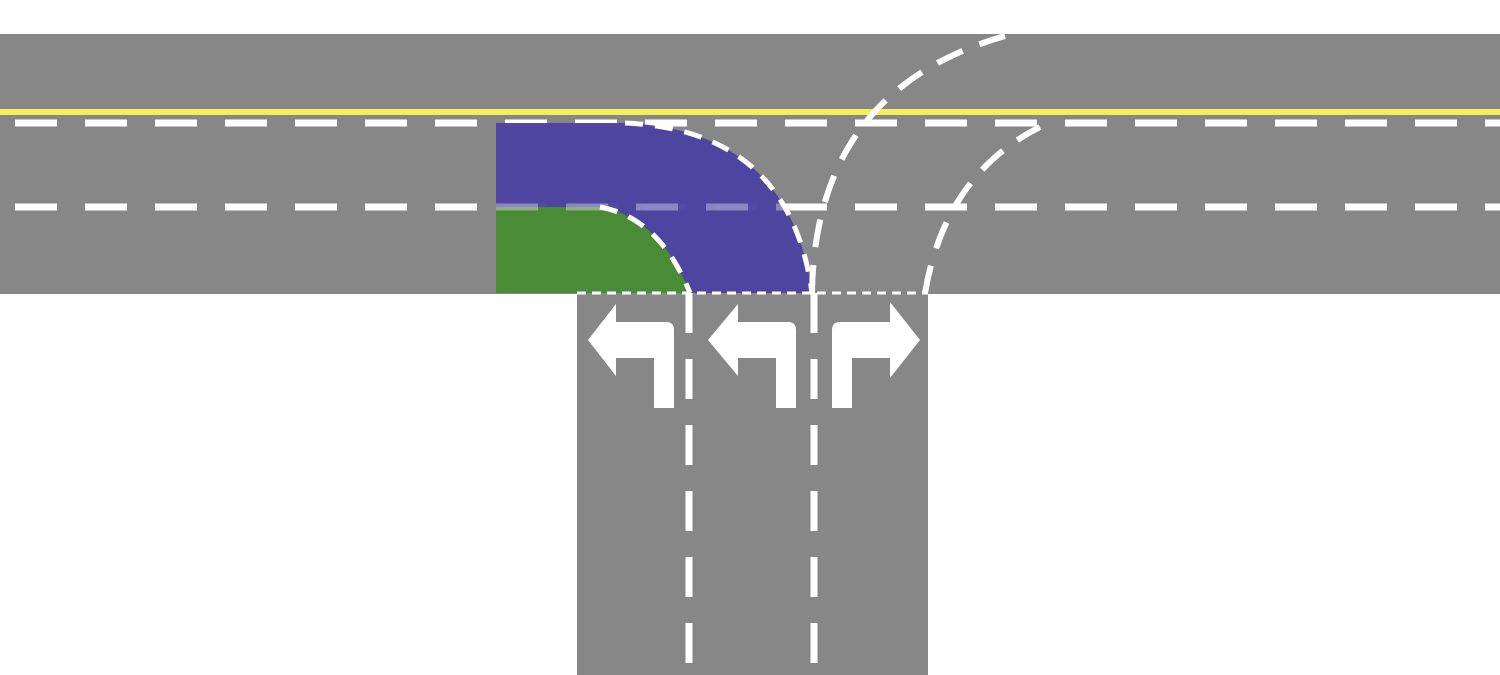  What do you see at coordinates (982, 209) in the screenshot?
I see `right-turn-guide-inner` at bounding box center [982, 209].